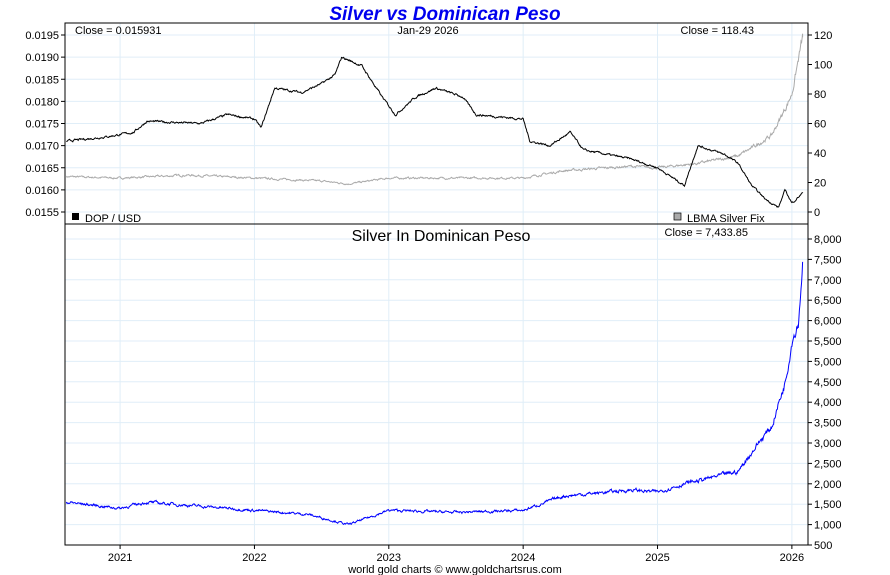  I want to click on bottom-tick-label: 8,000, so click(828, 240).